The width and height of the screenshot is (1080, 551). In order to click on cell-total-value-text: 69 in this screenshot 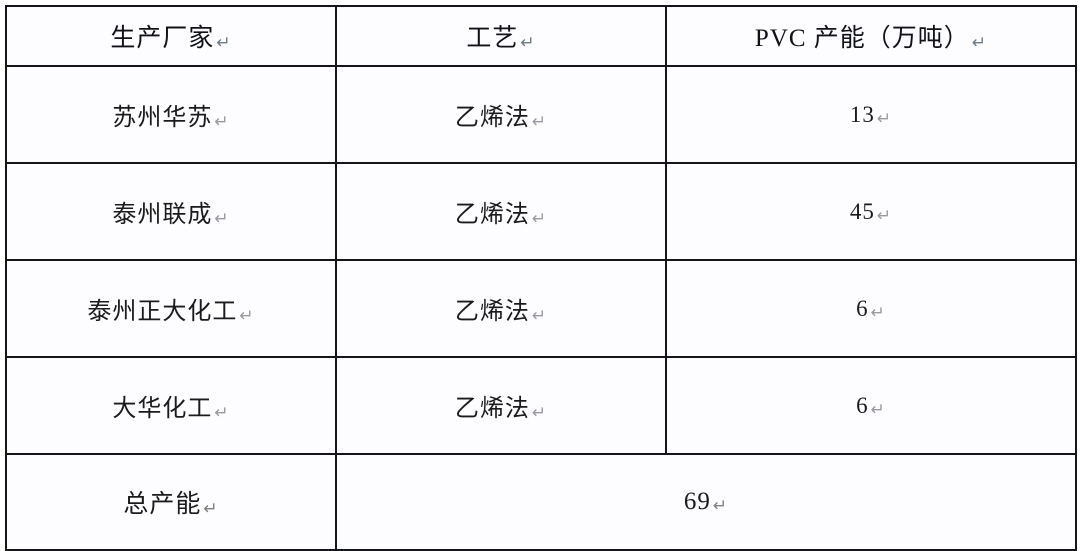, I will do `click(697, 501)`.